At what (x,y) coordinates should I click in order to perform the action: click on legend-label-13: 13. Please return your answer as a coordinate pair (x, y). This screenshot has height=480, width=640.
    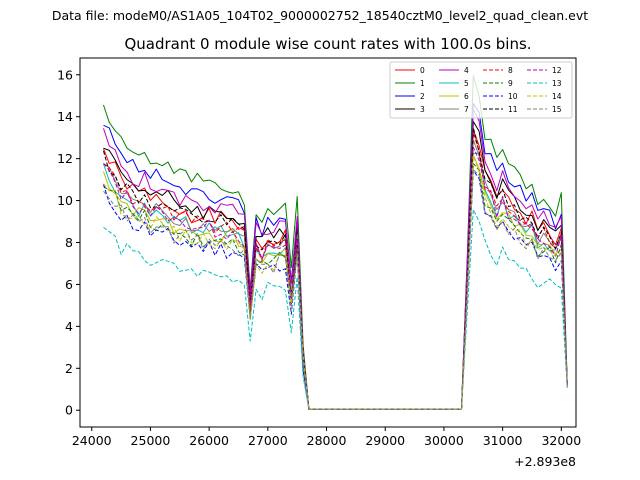
    Looking at the image, I should click on (557, 83).